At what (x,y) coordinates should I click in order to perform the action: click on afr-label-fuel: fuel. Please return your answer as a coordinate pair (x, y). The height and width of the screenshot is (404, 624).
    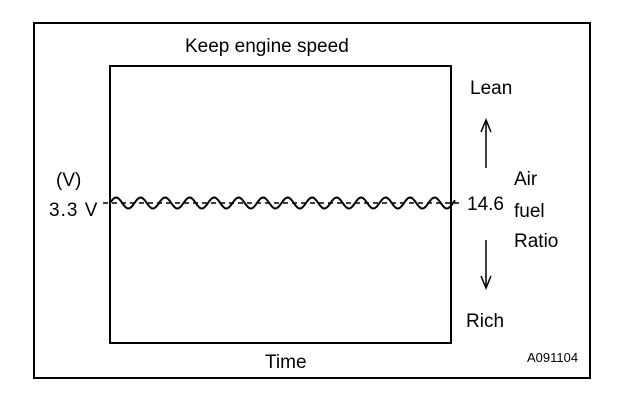
    Looking at the image, I should click on (529, 211).